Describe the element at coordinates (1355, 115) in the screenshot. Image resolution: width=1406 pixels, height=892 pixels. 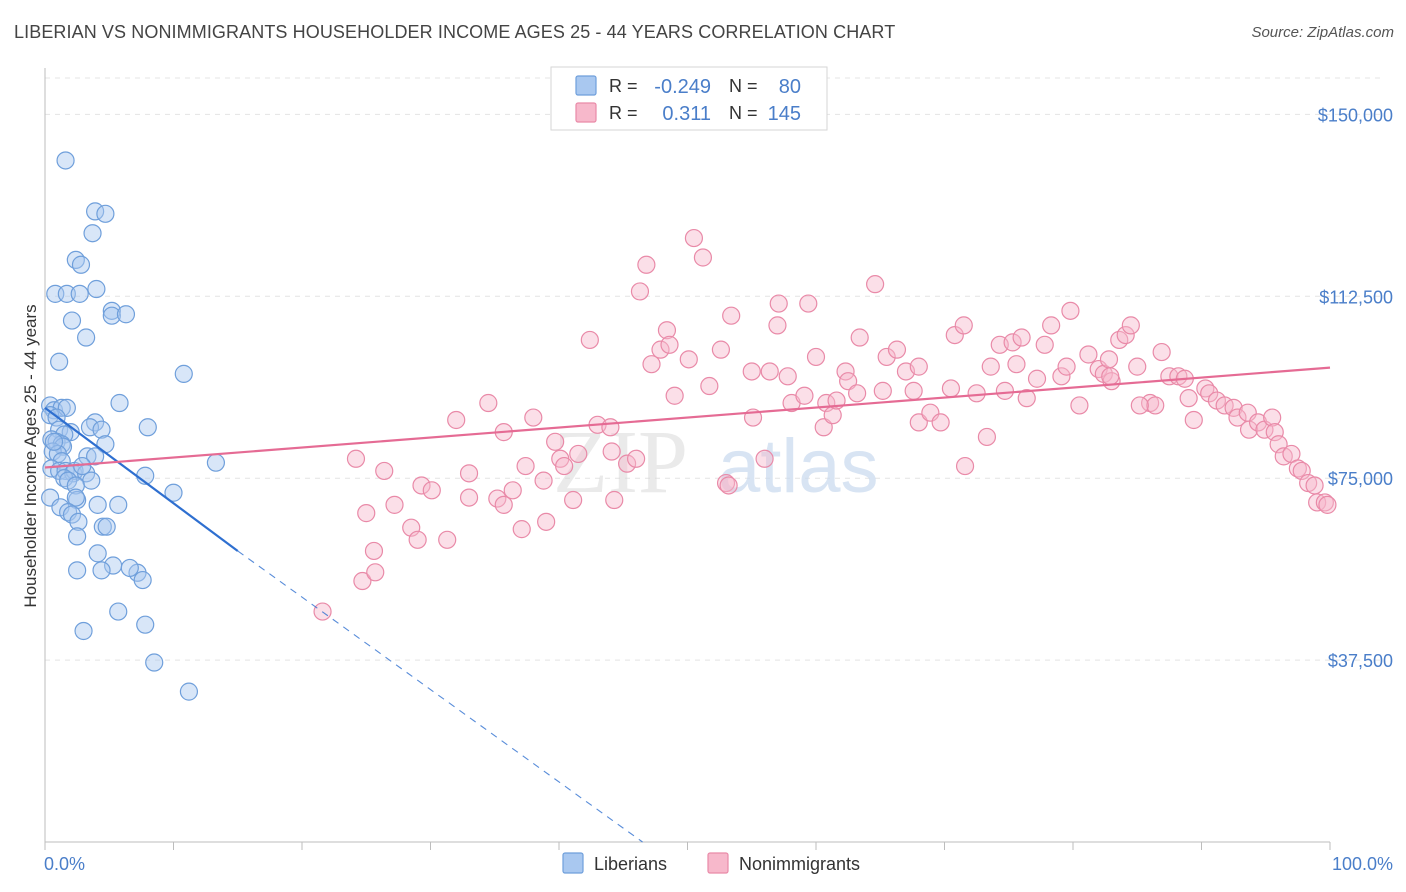
I see `y-tick-label: $150,000` at that location.